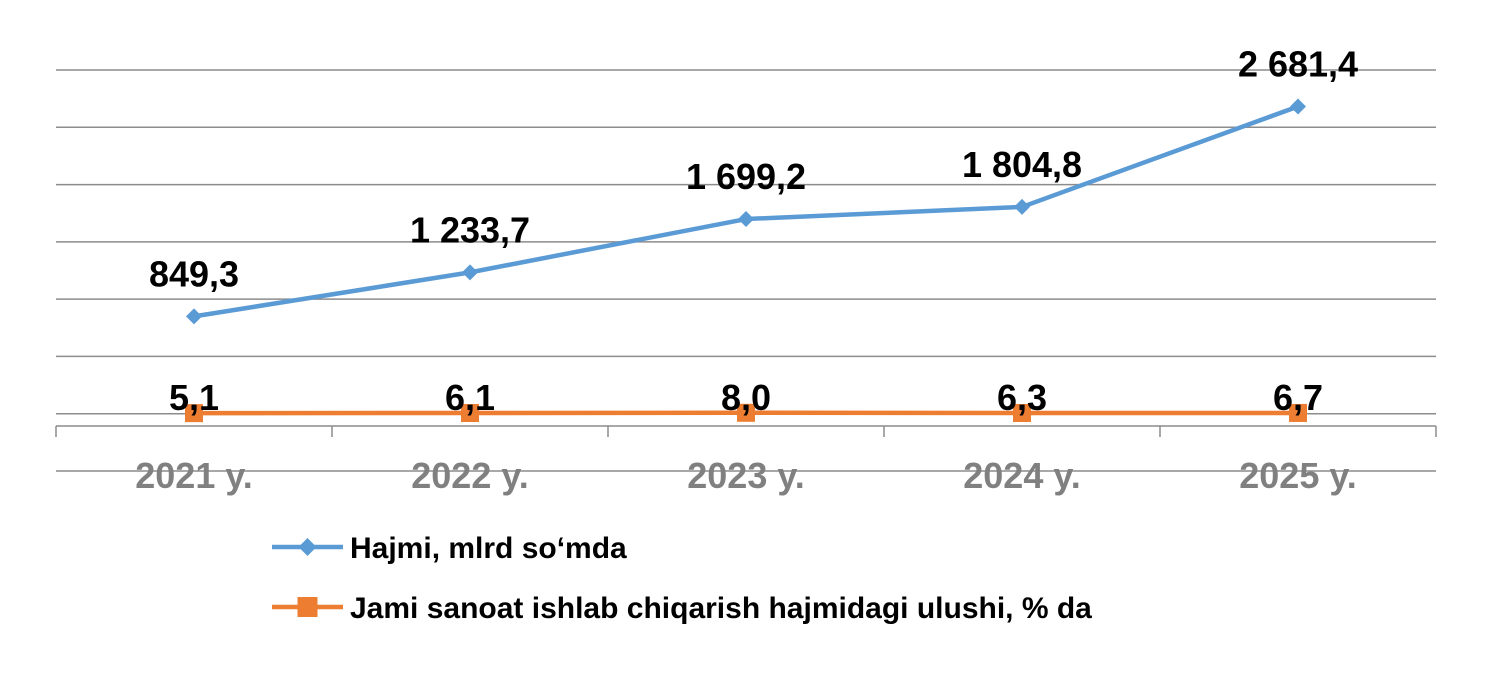 This screenshot has width=1491, height=676. I want to click on data-label: 1 233,7, so click(470, 229).